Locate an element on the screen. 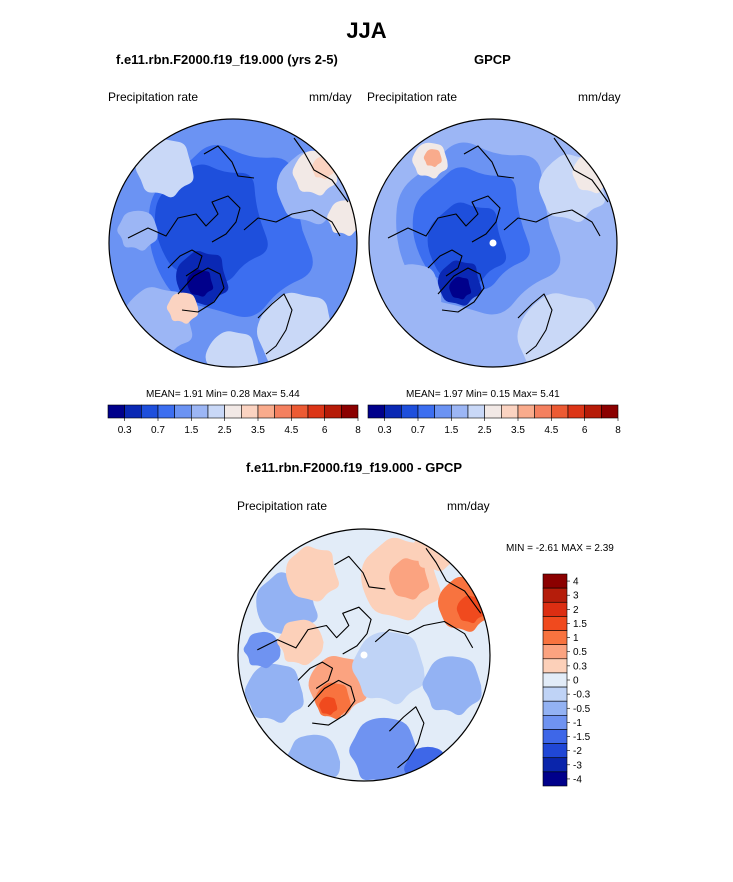 The width and height of the screenshot is (733, 882). diff-colorbar-tick-label: -3 is located at coordinates (577, 765).